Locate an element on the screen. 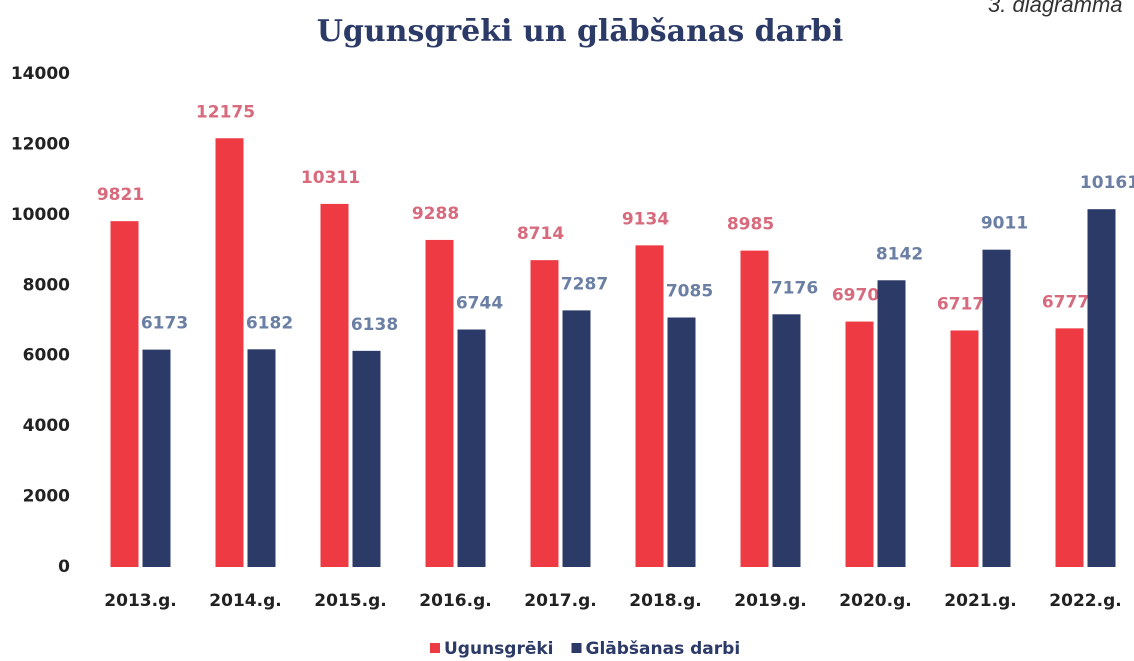 This screenshot has height=661, width=1134. y-tick-label: 8000 is located at coordinates (46, 285).